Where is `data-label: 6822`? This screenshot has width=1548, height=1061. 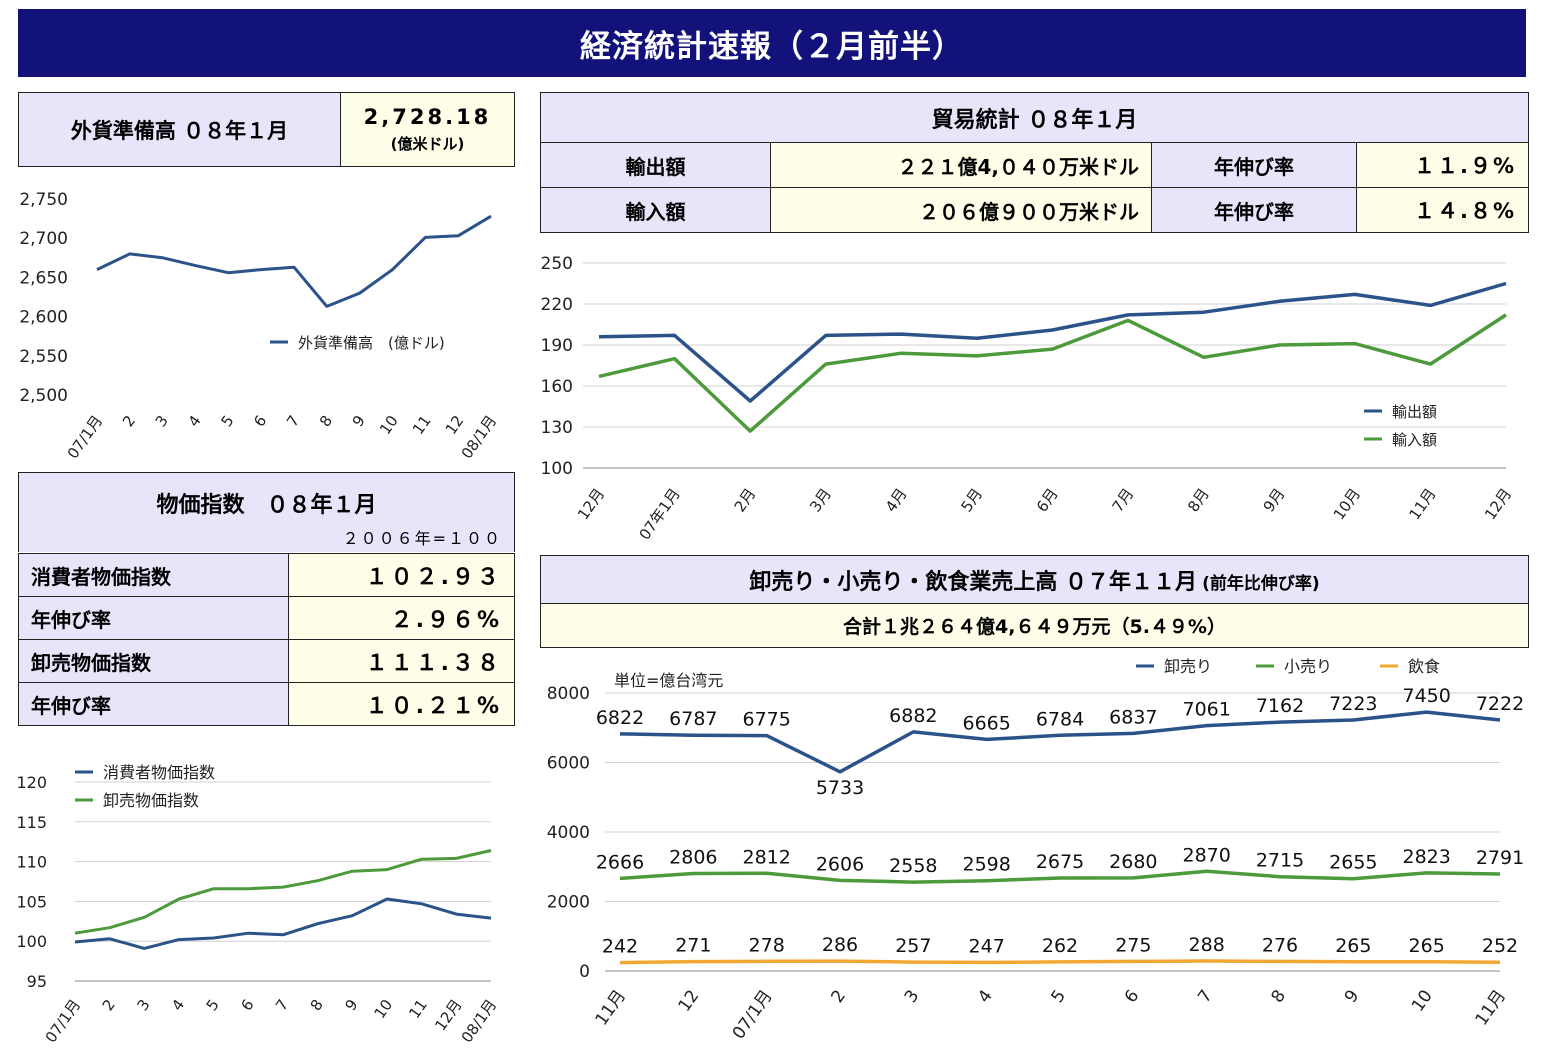
data-label: 6822 is located at coordinates (620, 718).